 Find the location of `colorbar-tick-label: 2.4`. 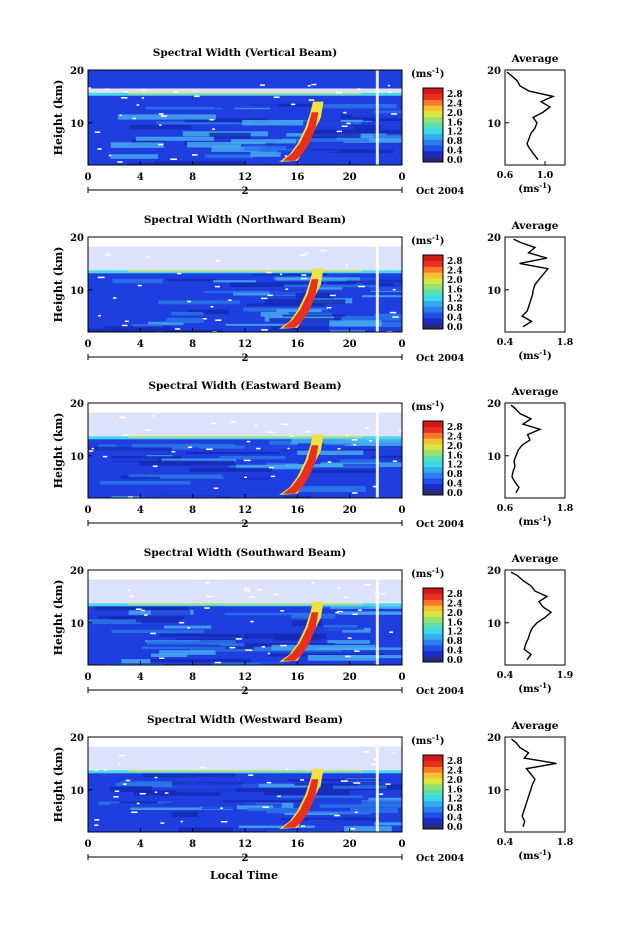

colorbar-tick-label: 2.4 is located at coordinates (455, 271).